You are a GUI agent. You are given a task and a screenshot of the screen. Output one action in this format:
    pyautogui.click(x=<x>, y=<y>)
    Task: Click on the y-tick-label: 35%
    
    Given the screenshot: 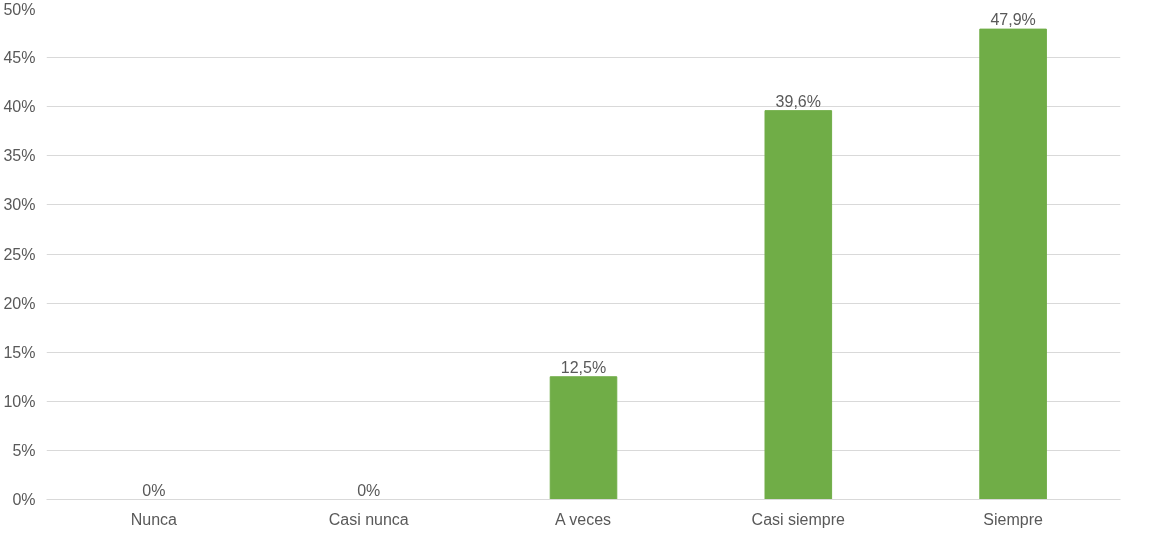 What is the action you would take?
    pyautogui.click(x=19, y=156)
    